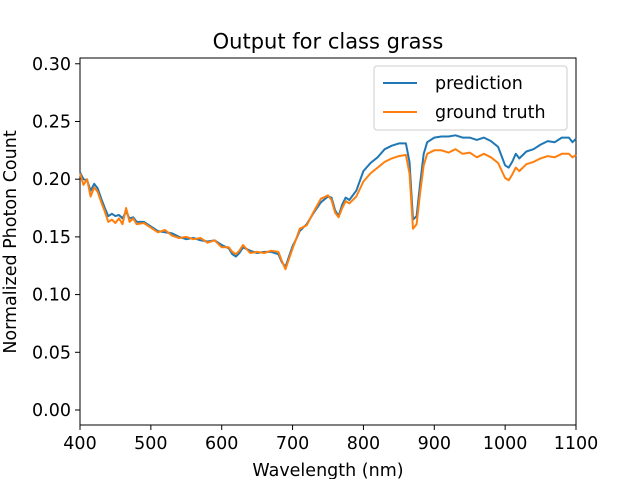  Describe the element at coordinates (434, 444) in the screenshot. I see `x-tick-label: 900` at that location.